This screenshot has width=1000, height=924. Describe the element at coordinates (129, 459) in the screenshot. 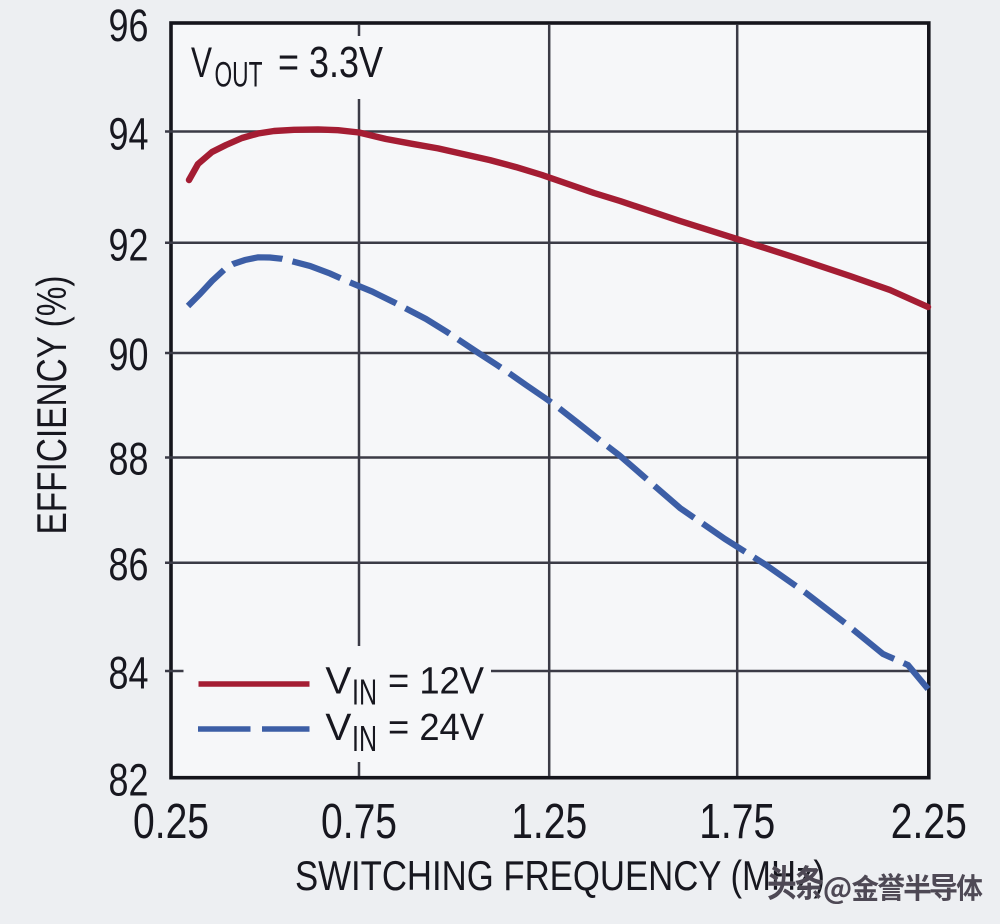

I see `svg-text: 88` at that location.